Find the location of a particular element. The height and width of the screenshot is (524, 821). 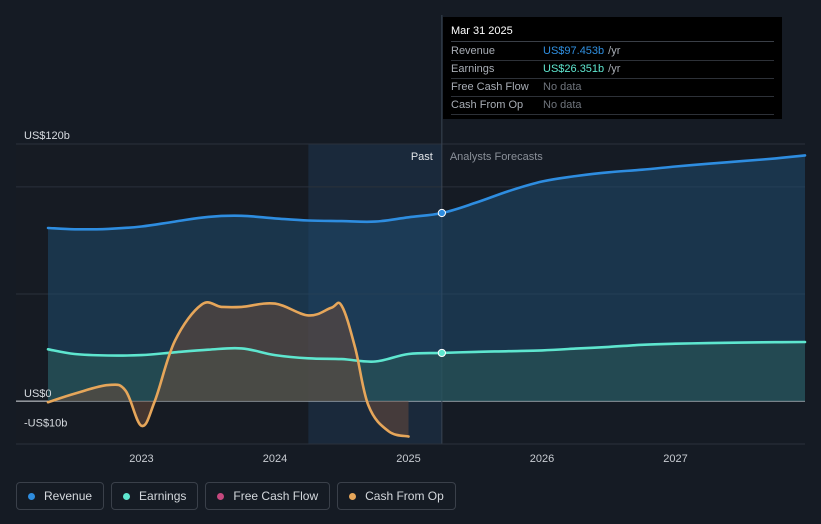

tooltip-row-cash-from-op: Cash From Op No data is located at coordinates (612, 106).